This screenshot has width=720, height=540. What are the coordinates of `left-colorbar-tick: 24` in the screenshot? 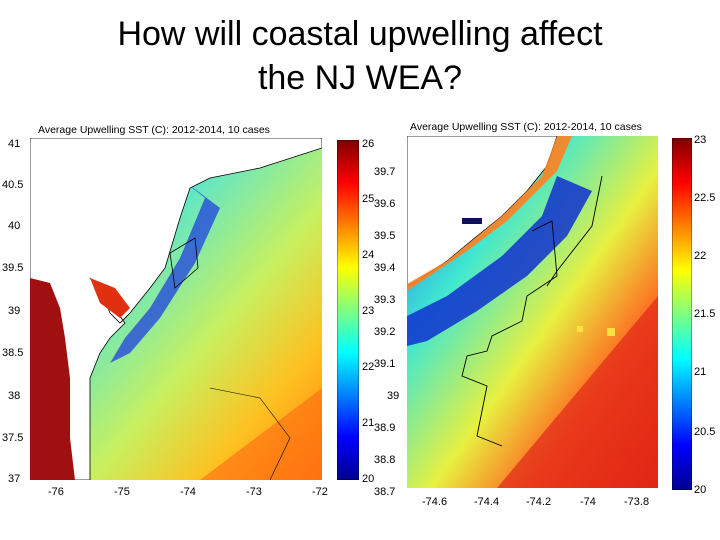 It's located at (368, 255).